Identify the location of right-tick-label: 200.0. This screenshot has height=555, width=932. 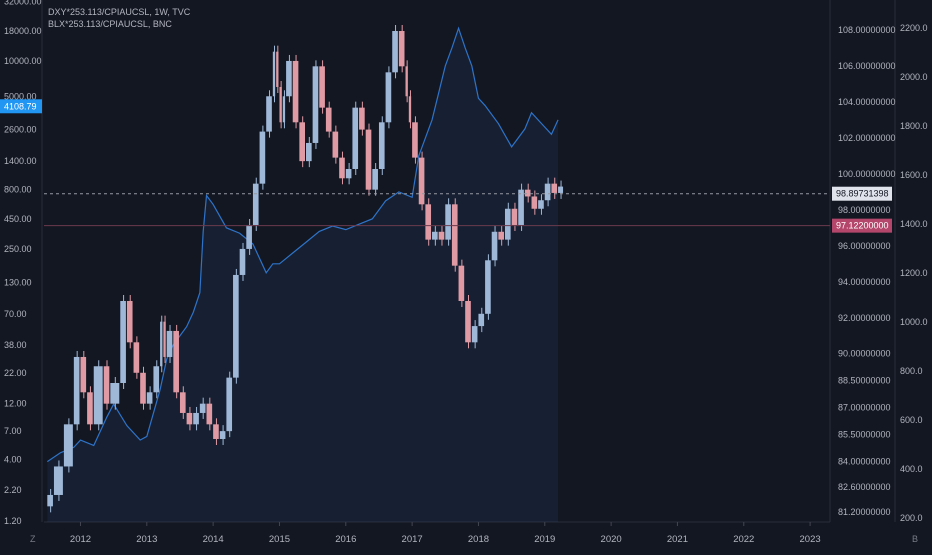
(911, 518).